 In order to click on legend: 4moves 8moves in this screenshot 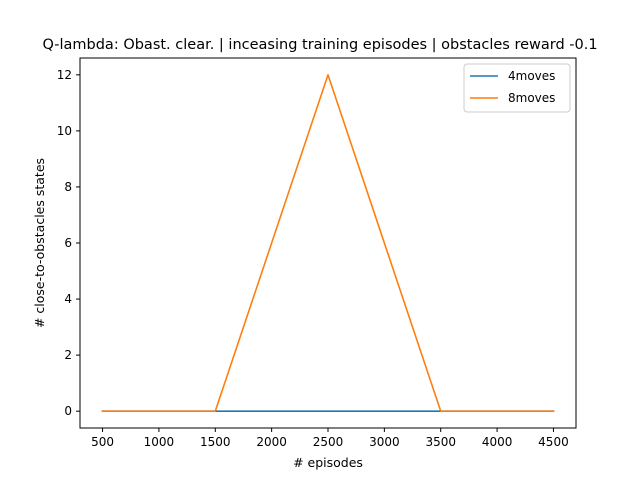, I will do `click(517, 88)`.